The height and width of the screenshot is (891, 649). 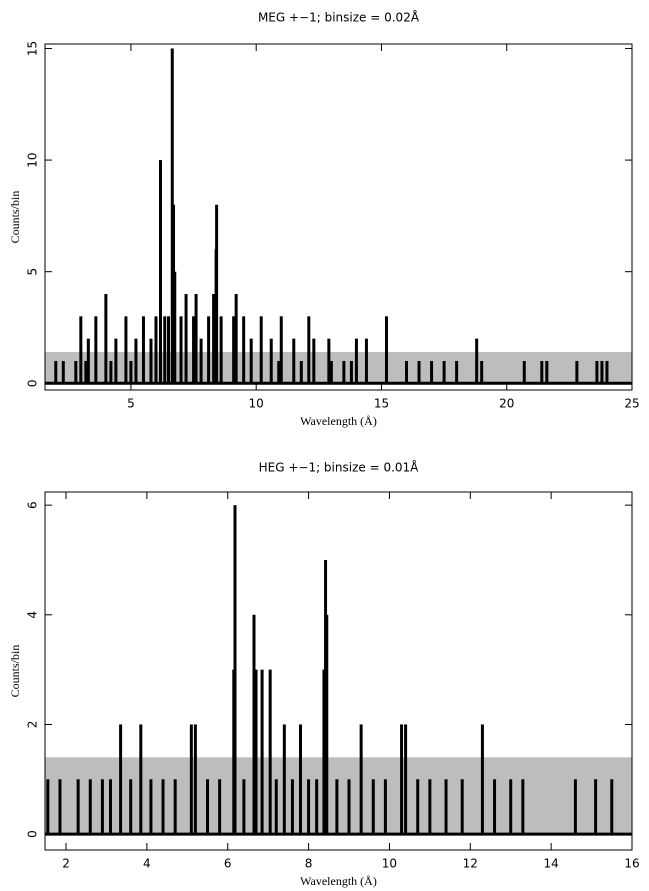 What do you see at coordinates (381, 404) in the screenshot?
I see `x-tick-label: 15` at bounding box center [381, 404].